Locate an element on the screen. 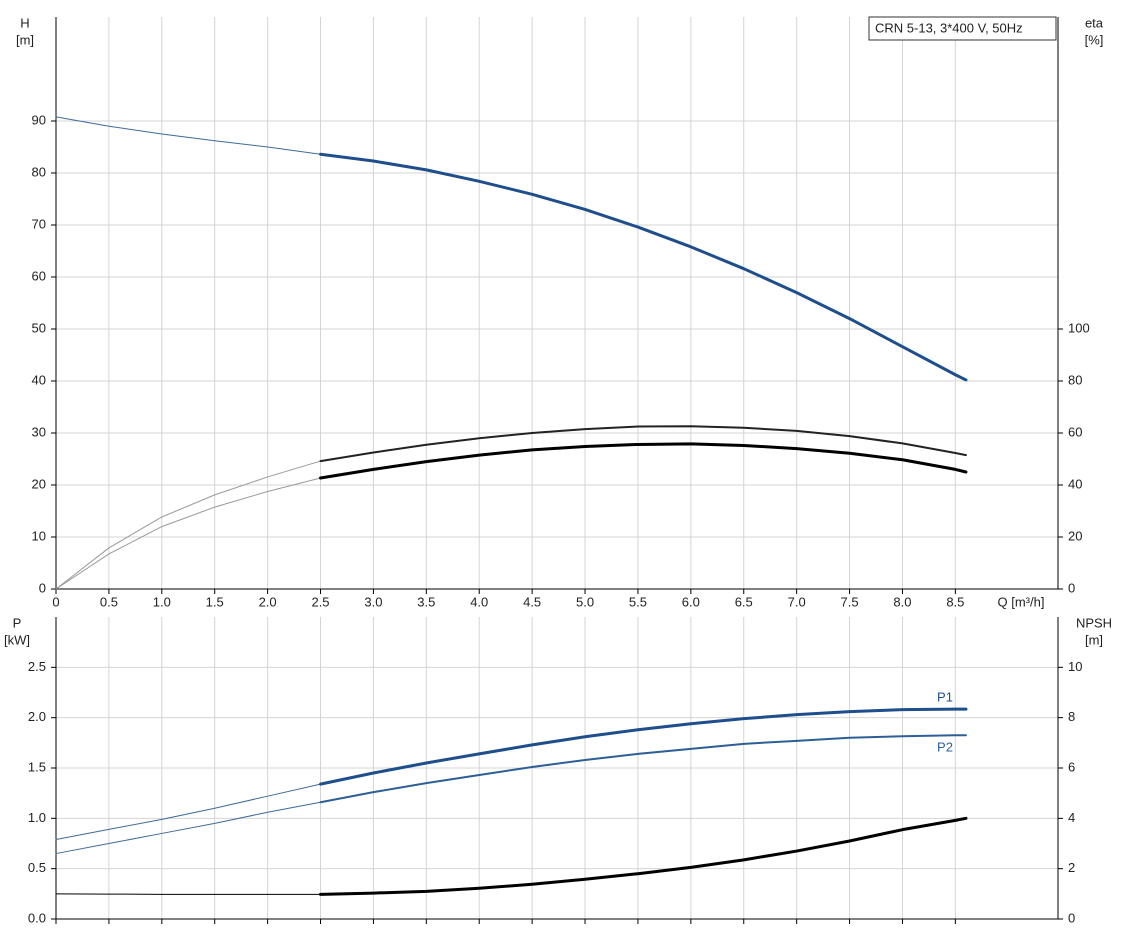 The height and width of the screenshot is (944, 1131). y-tick-label: 50 is located at coordinates (39, 327).